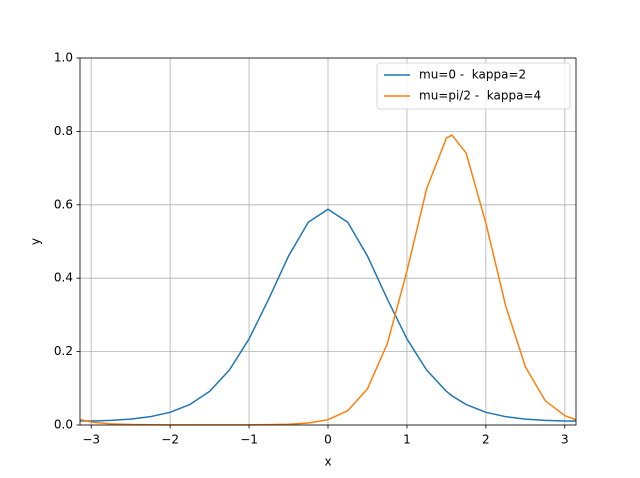  What do you see at coordinates (63, 425) in the screenshot?
I see `y-tick-label: 0.0` at bounding box center [63, 425].